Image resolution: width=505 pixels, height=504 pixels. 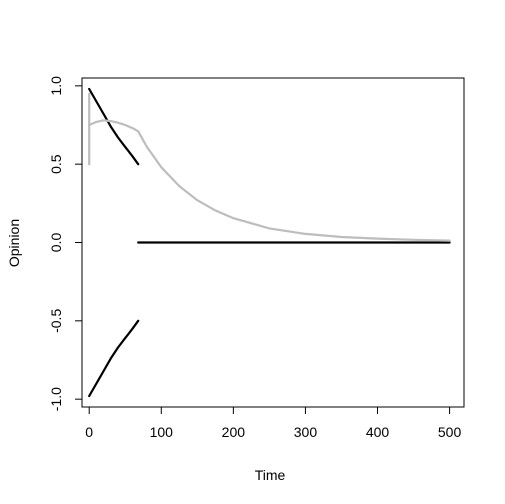 What do you see at coordinates (89, 432) in the screenshot?
I see `x-tick-label: 0` at bounding box center [89, 432].